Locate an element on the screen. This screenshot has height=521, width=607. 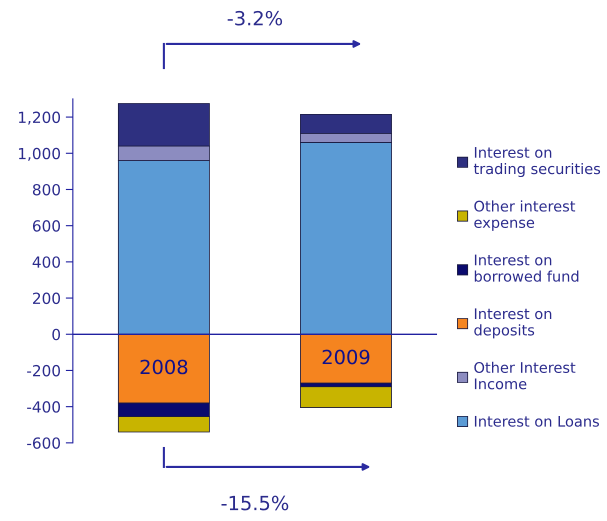
legend-label: Other Interest Income is located at coordinates (525, 376).